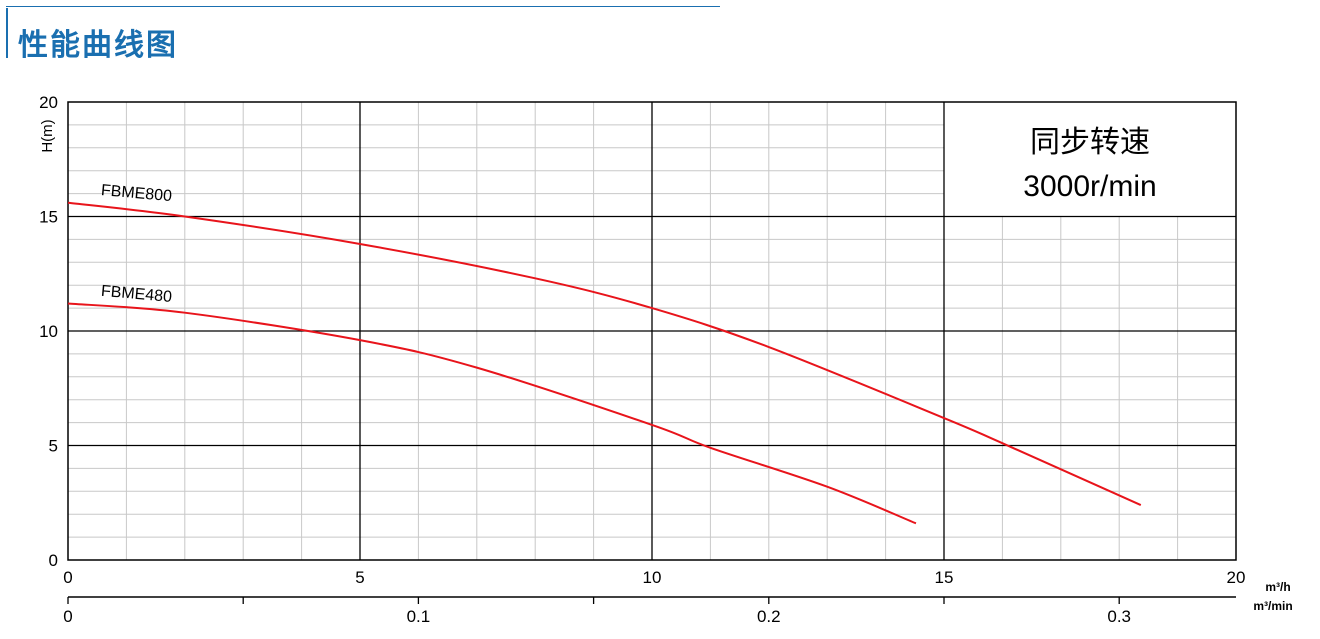 The width and height of the screenshot is (1320, 639). What do you see at coordinates (1277, 587) in the screenshot?
I see `x-axis-label: m³/h` at bounding box center [1277, 587].